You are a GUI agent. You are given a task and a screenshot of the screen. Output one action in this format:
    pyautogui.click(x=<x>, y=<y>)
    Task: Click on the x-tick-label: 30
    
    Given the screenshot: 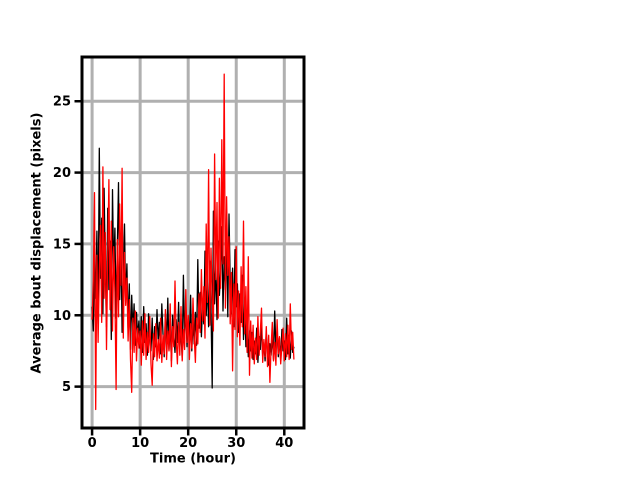 What is the action you would take?
    pyautogui.click(x=236, y=443)
    